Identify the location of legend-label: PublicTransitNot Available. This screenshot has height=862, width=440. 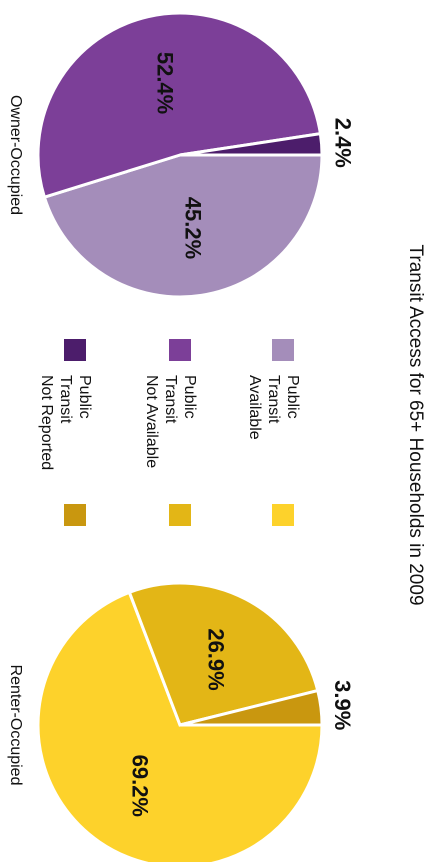
(170, 421).